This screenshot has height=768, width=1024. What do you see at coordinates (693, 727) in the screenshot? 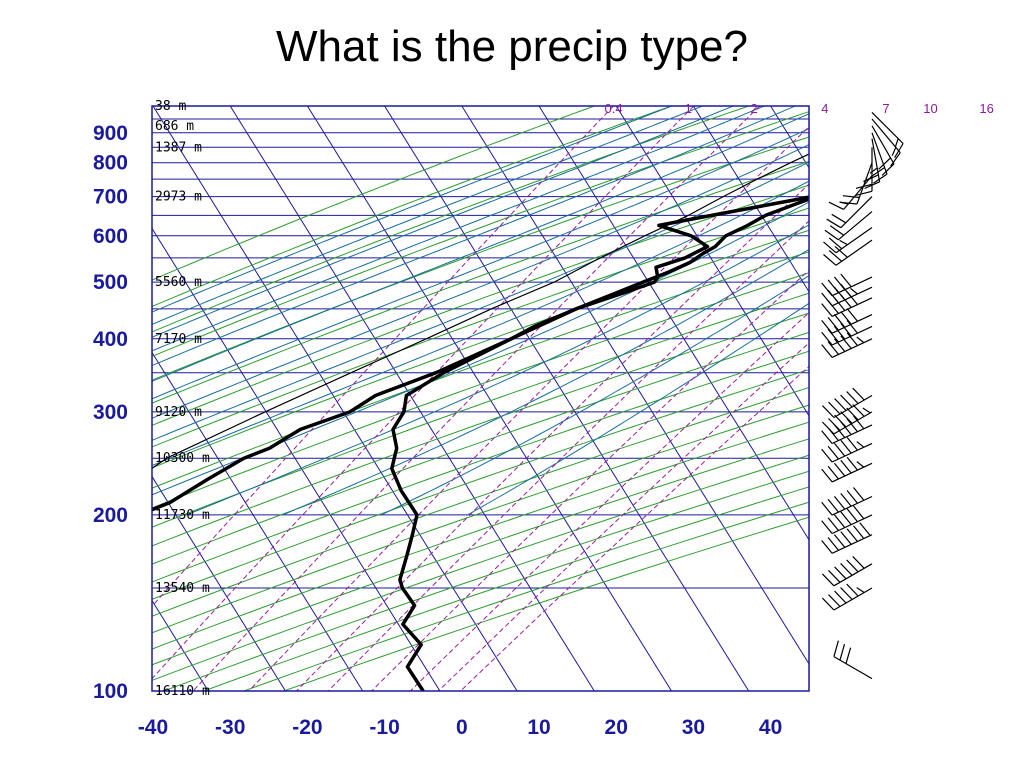
I see `temperature-tick-label: 30` at bounding box center [693, 727].